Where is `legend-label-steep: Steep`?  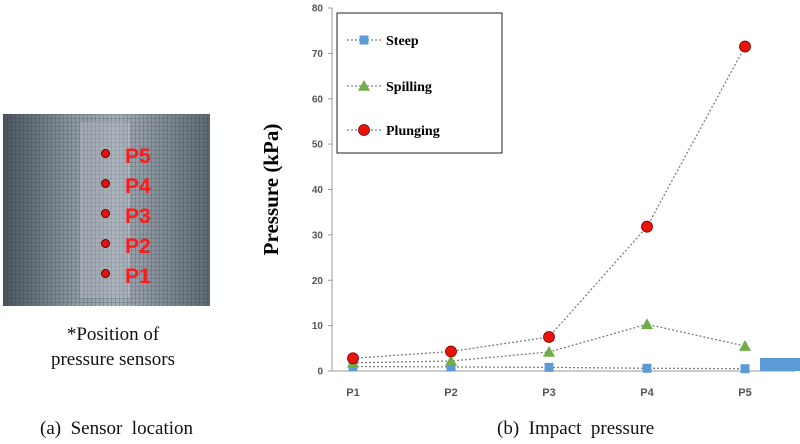
legend-label-steep: Steep is located at coordinates (402, 41).